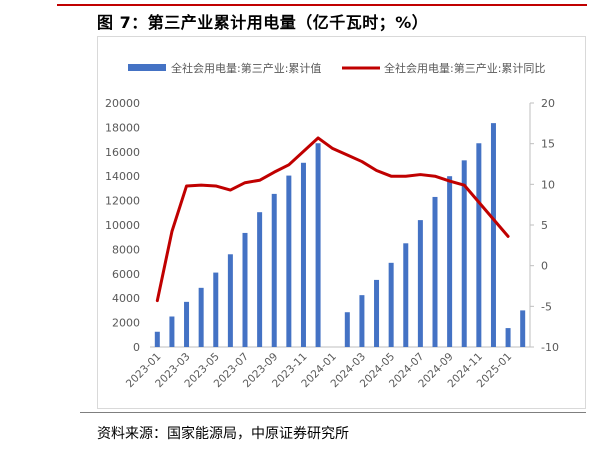 Image resolution: width=599 pixels, height=452 pixels. What do you see at coordinates (246, 68) in the screenshot?
I see `legend-bar-label: 全社会用电量:第三产业:累计值` at bounding box center [246, 68].